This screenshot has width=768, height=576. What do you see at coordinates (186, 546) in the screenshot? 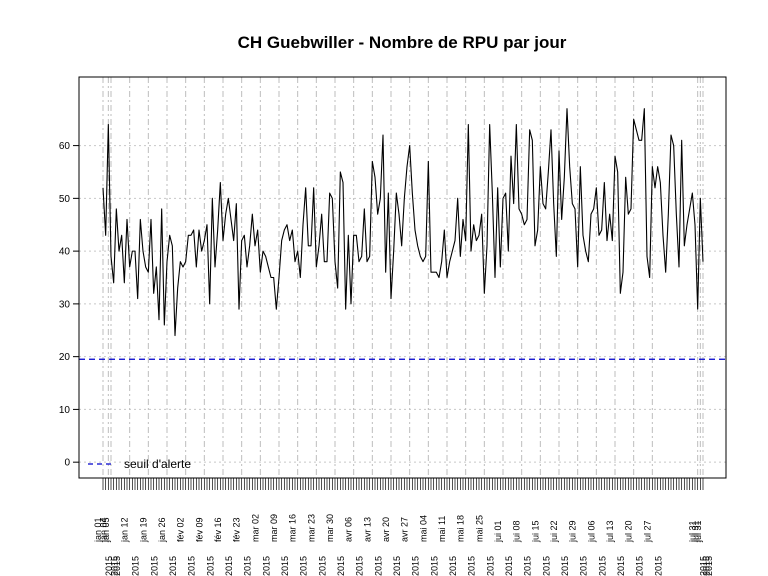
I see `x-tick-label-6: fév 02 2015` at bounding box center [186, 546].